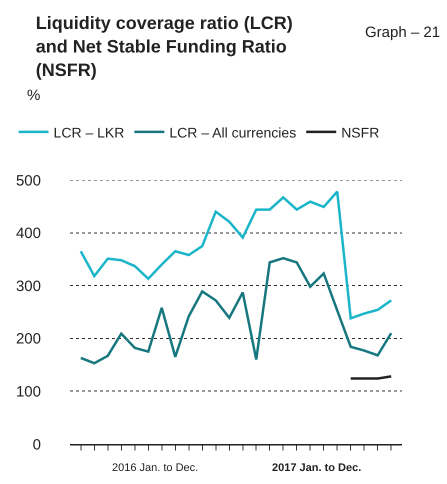 Image resolution: width=447 pixels, height=484 pixels. Describe the element at coordinates (155, 468) in the screenshot. I see `text: 2016 Jan. to Dec.` at that location.